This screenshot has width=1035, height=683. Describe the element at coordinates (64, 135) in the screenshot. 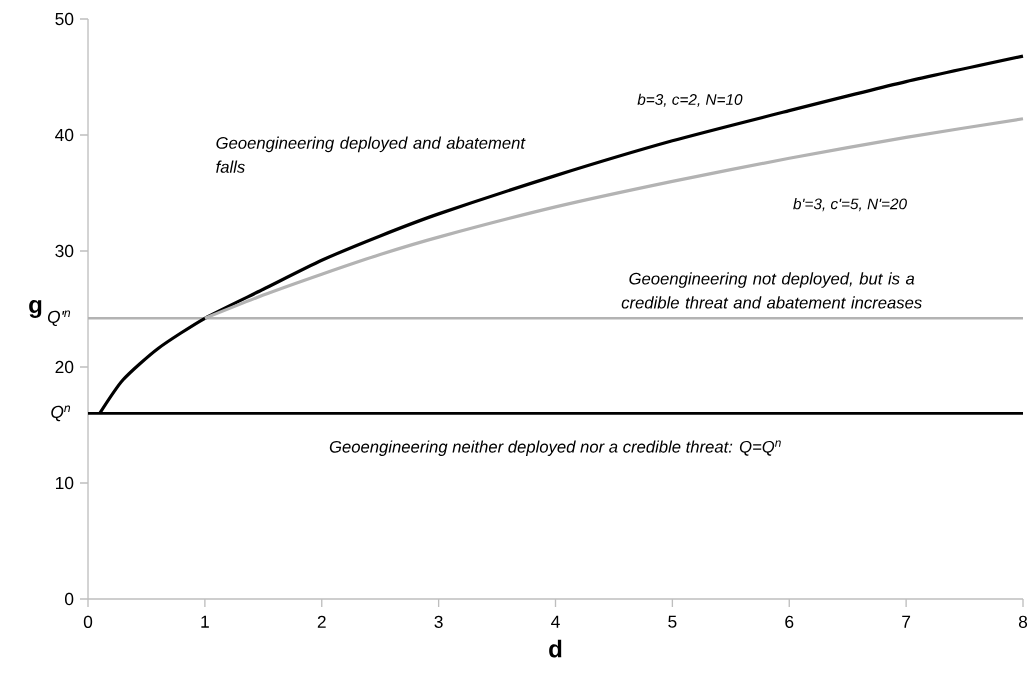

I see `y-tick-label: 40` at that location.